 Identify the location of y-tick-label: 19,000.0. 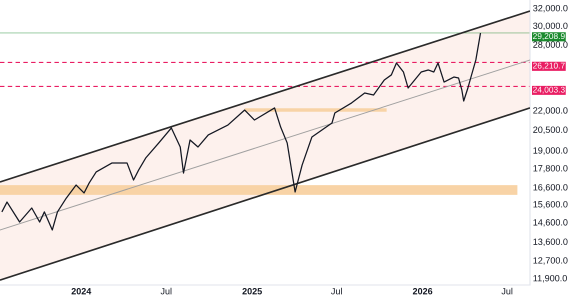
(550, 151).